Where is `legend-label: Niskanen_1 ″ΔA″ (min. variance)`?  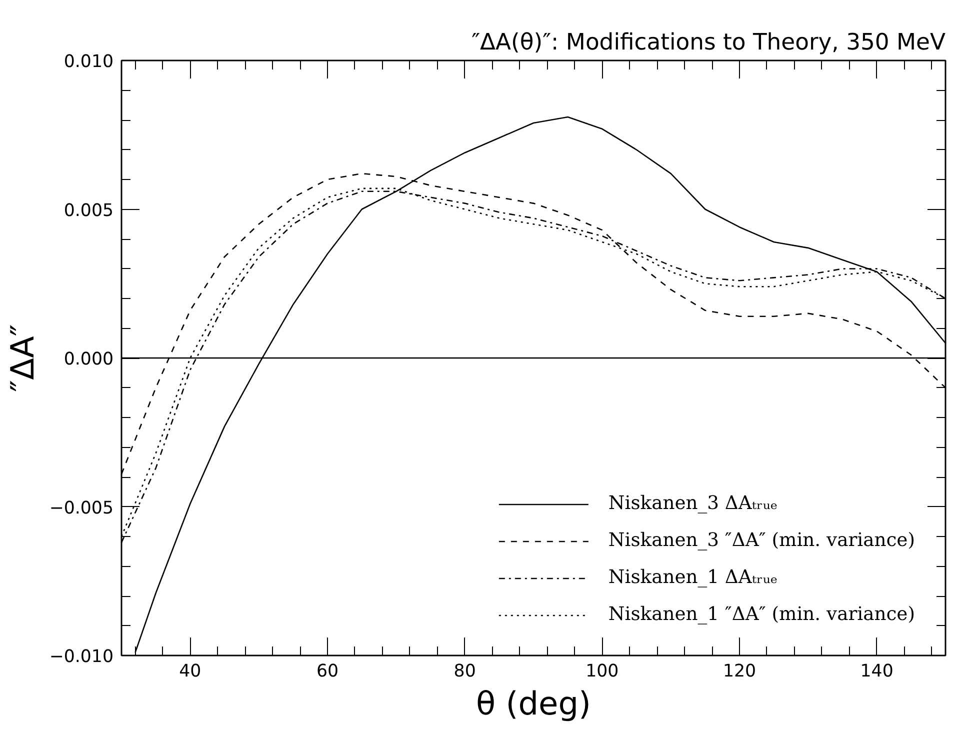
legend-label: Niskanen_1 ″ΔA″ (min. variance) is located at coordinates (761, 614).